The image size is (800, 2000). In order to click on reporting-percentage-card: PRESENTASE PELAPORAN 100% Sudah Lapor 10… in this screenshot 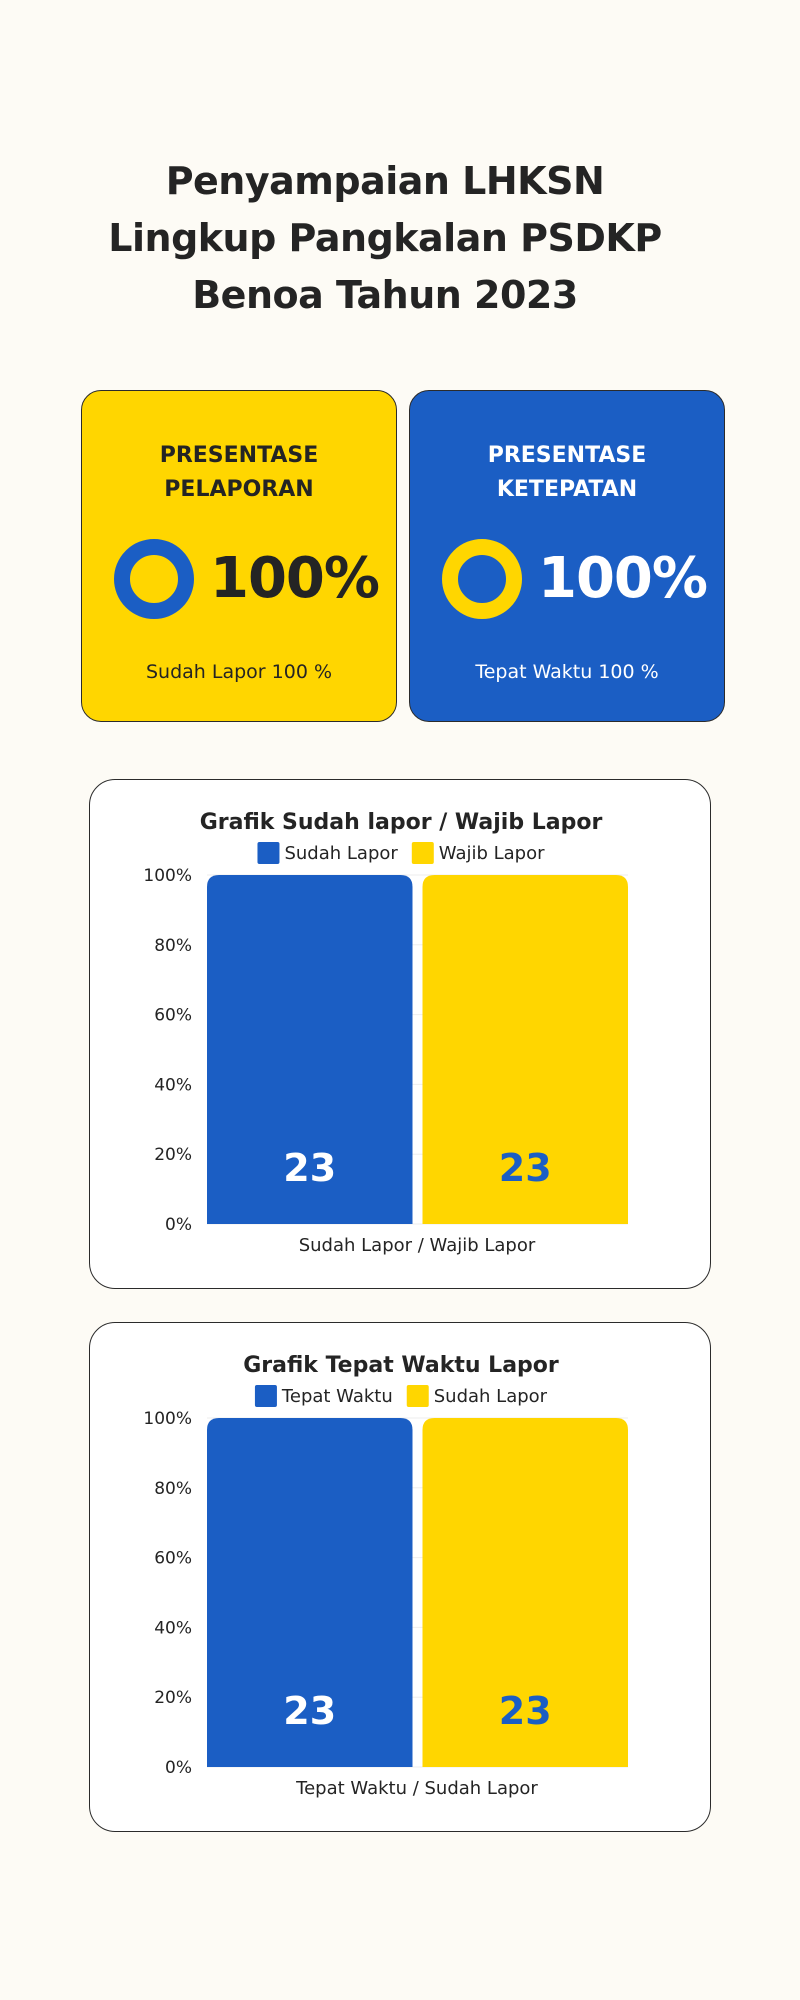, I will do `click(239, 556)`.